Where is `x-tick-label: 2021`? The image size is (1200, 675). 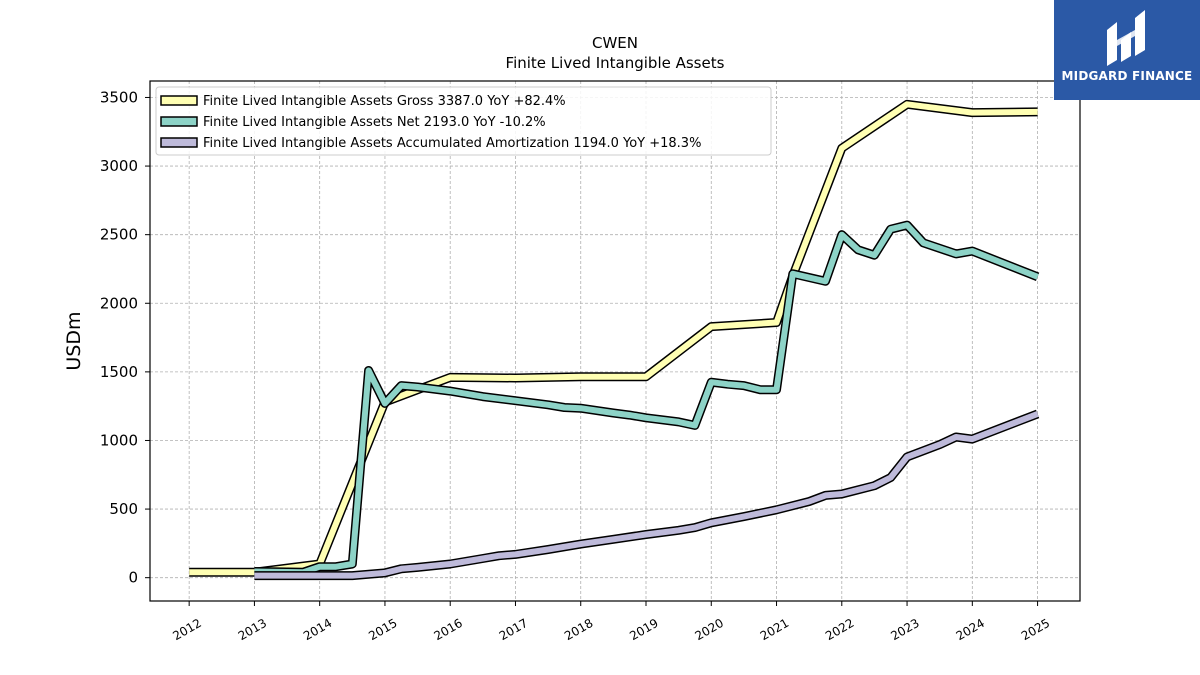
x-tick-label: 2021 is located at coordinates (774, 629).